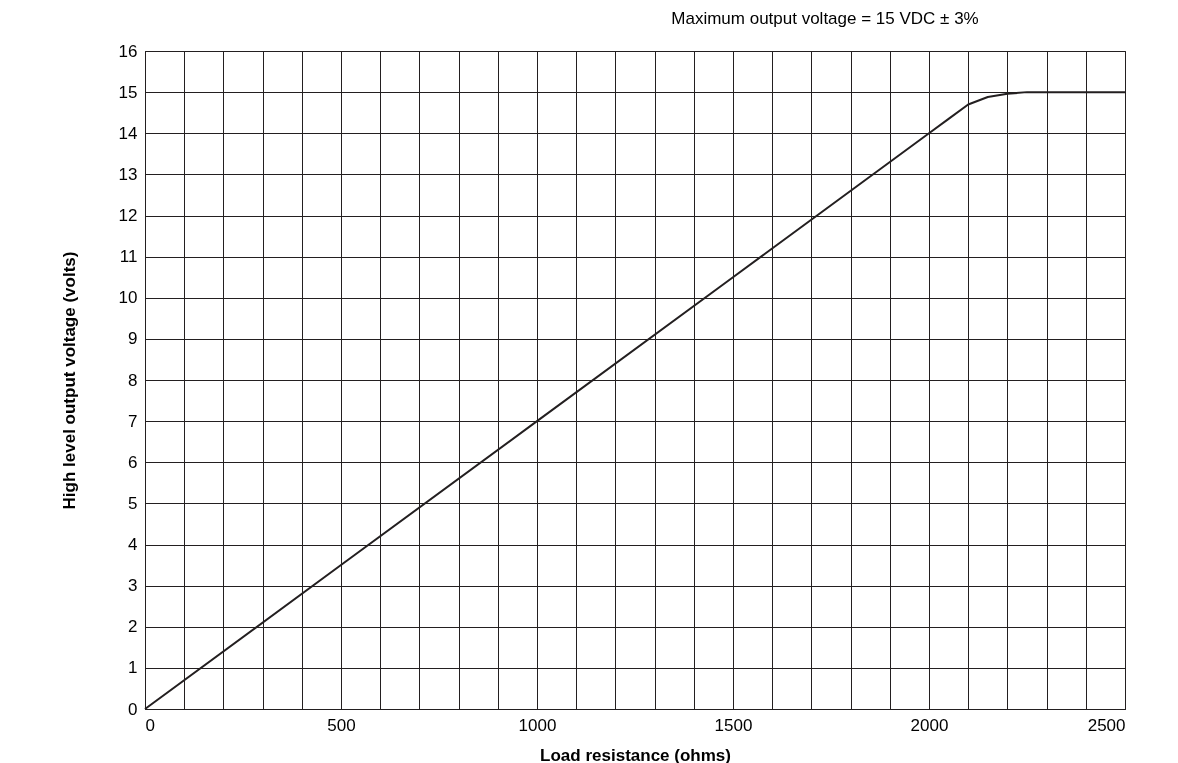 Image resolution: width=1178 pixels, height=763 pixels. What do you see at coordinates (128, 174) in the screenshot?
I see `y-tick-label: 13` at bounding box center [128, 174].